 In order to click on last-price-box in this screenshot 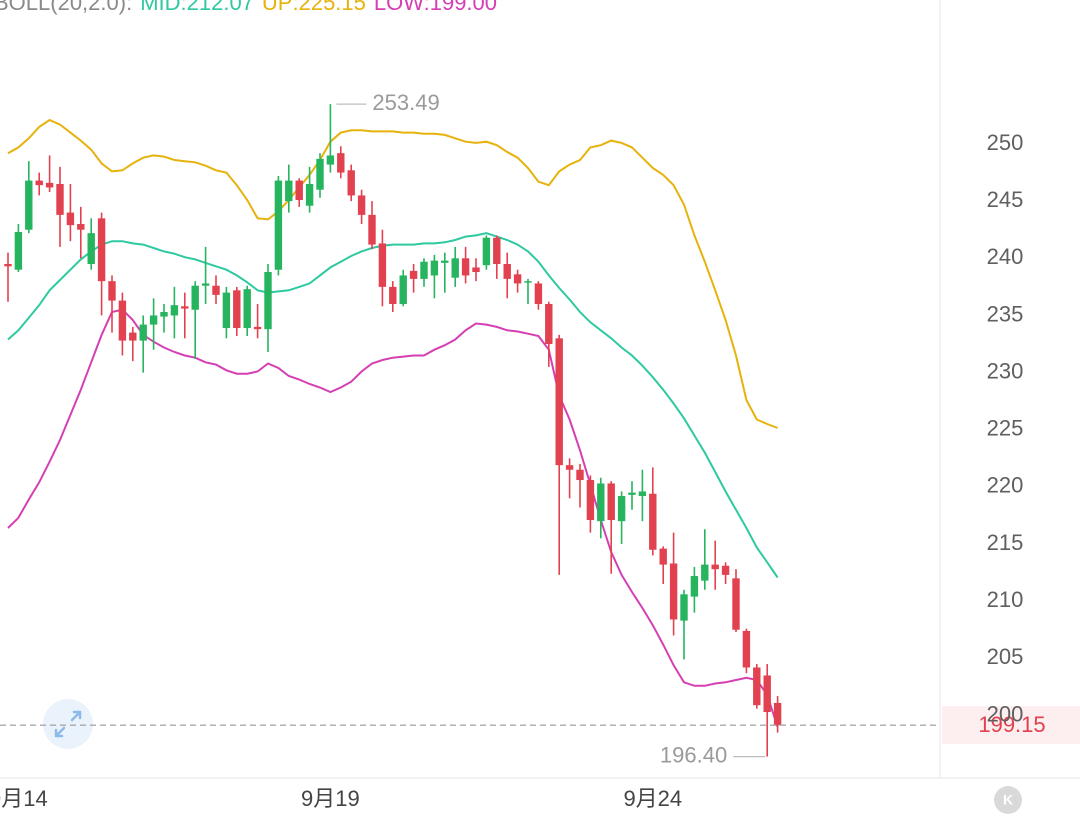, I will do `click(1011, 725)`.